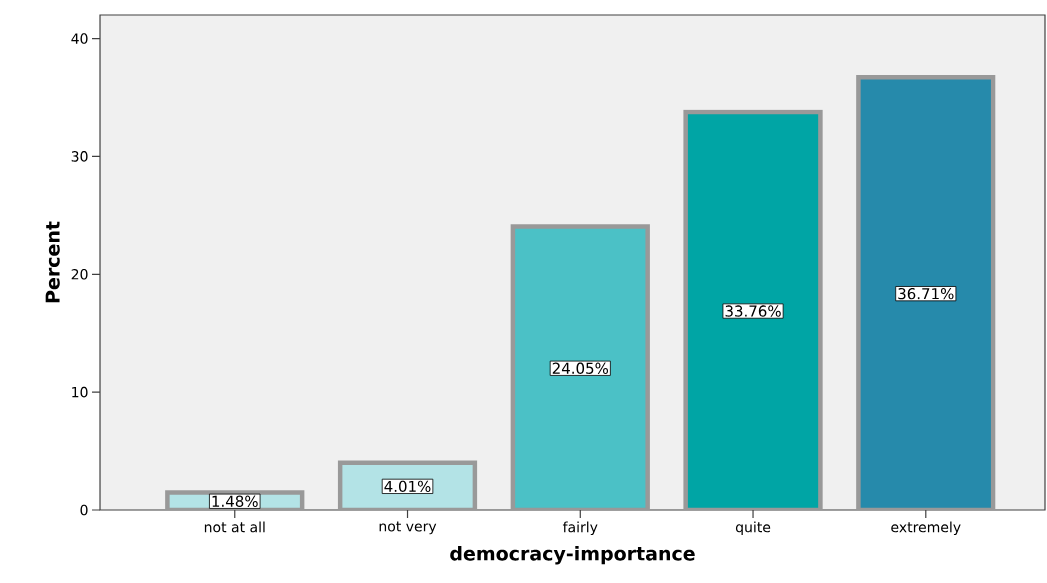  Describe the element at coordinates (572, 555) in the screenshot. I see `x-axis-title: democracy-importance` at that location.